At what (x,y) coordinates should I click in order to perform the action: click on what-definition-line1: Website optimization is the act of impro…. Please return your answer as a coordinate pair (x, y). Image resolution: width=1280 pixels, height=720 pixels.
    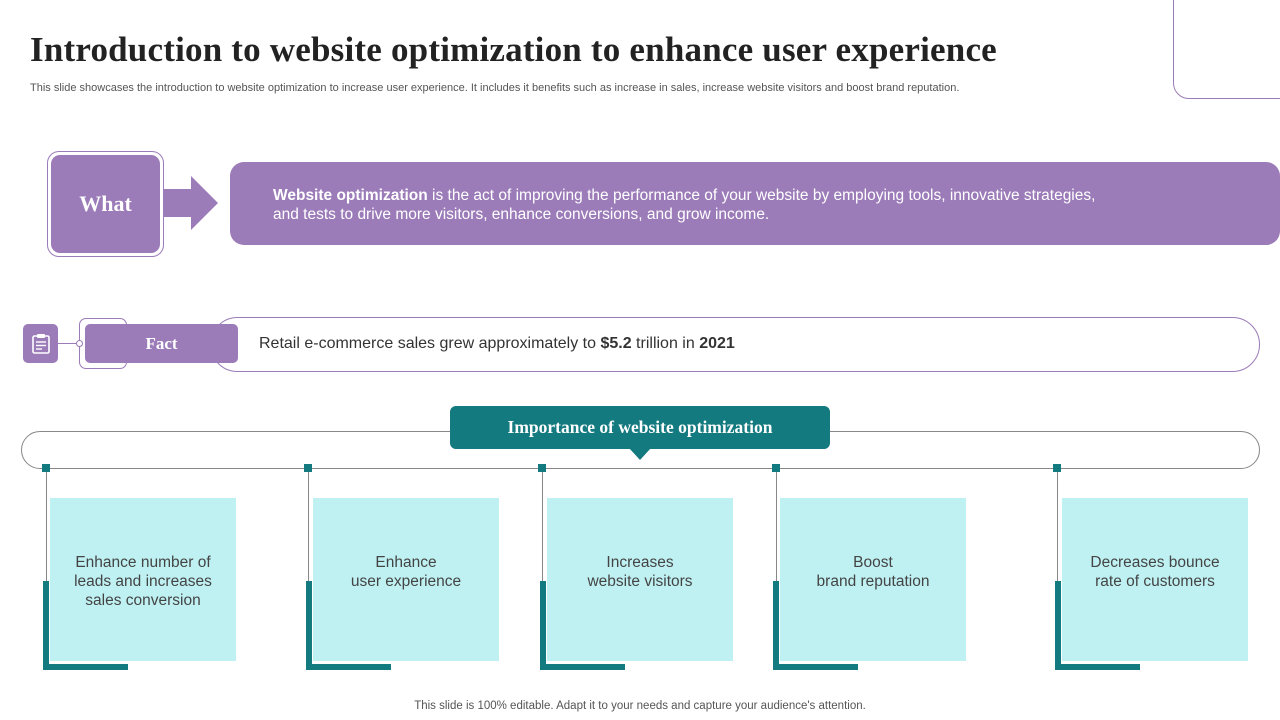
    Looking at the image, I should click on (684, 195).